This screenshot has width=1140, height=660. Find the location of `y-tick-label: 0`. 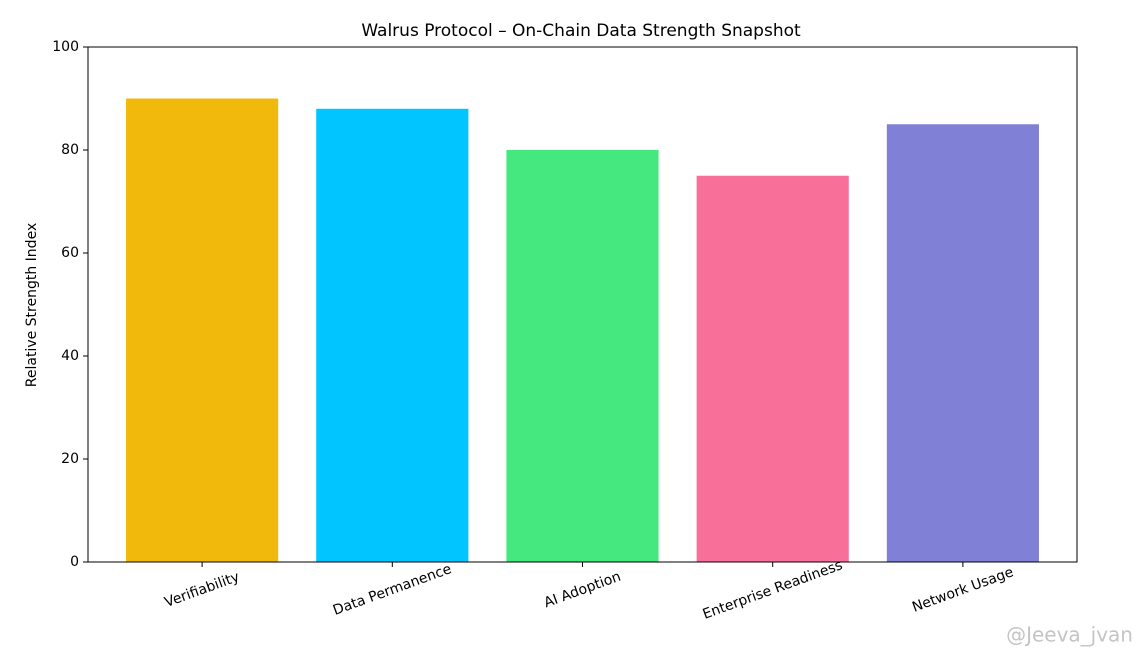

y-tick-label: 0 is located at coordinates (74, 562).